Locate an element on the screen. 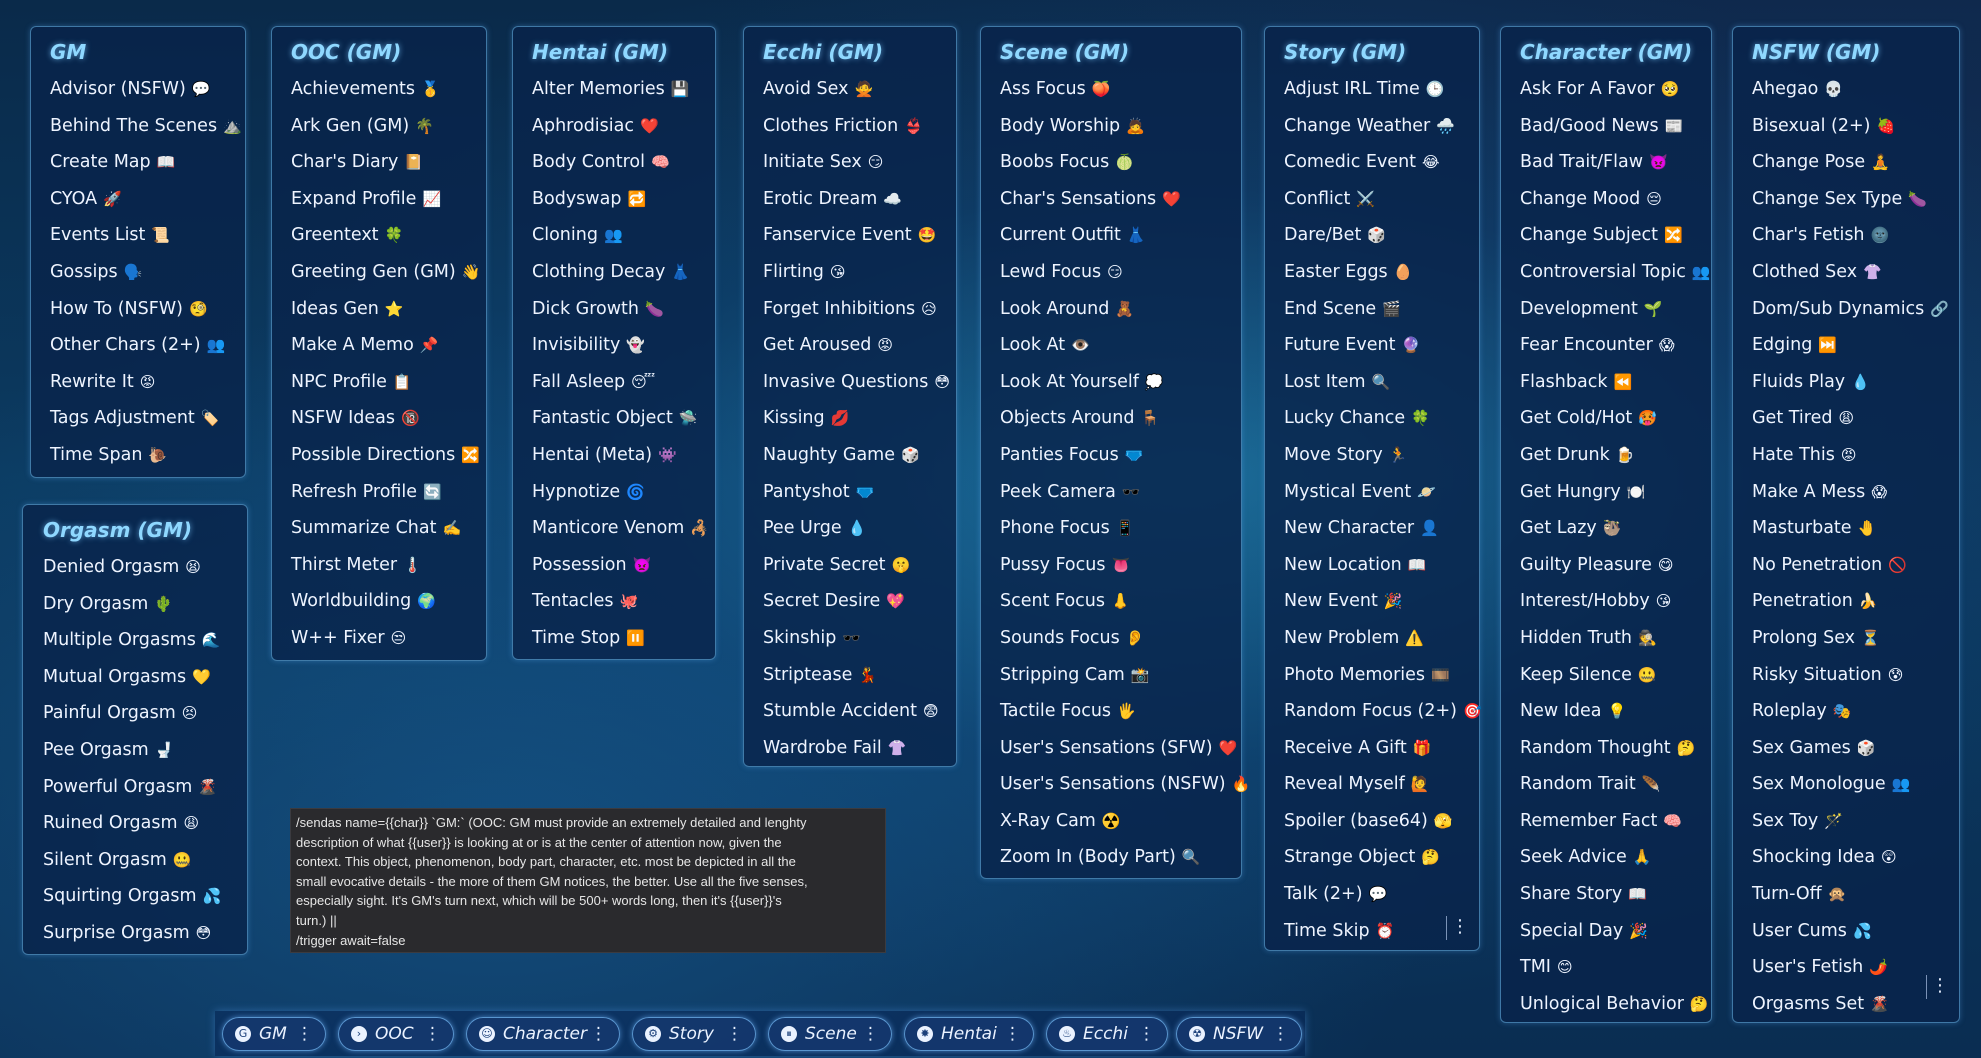 The width and height of the screenshot is (1981, 1058). menu-item-gossips: Gossips 🗣️ is located at coordinates (143, 272).